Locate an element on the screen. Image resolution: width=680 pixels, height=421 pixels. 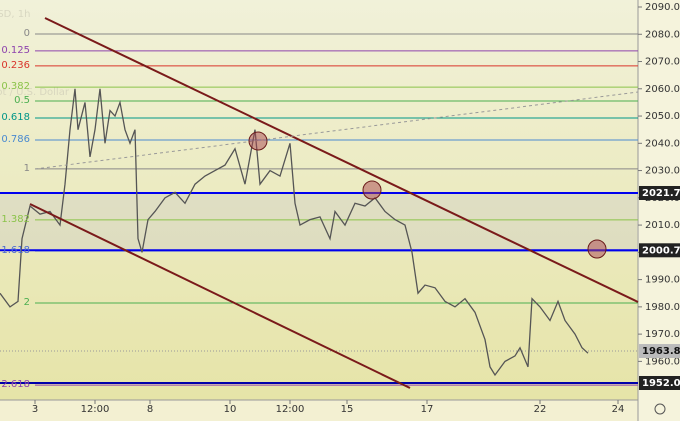
fib-label: 0.125 is located at coordinates (15, 50).